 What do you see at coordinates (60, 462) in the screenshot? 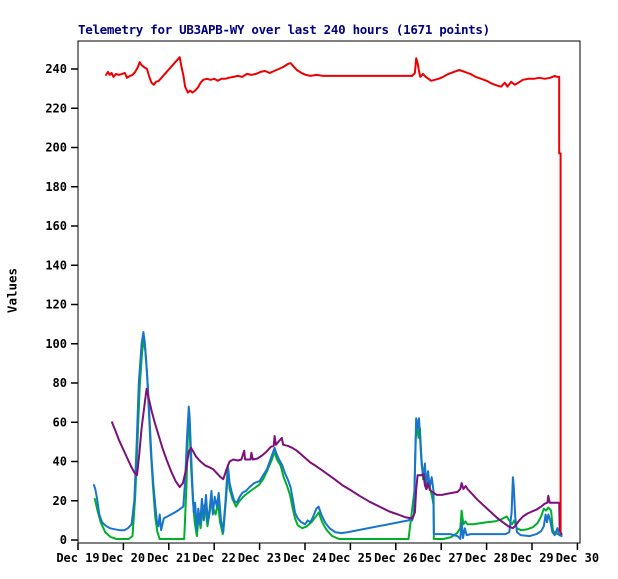
I see `y-tick-label: 40` at bounding box center [60, 462].